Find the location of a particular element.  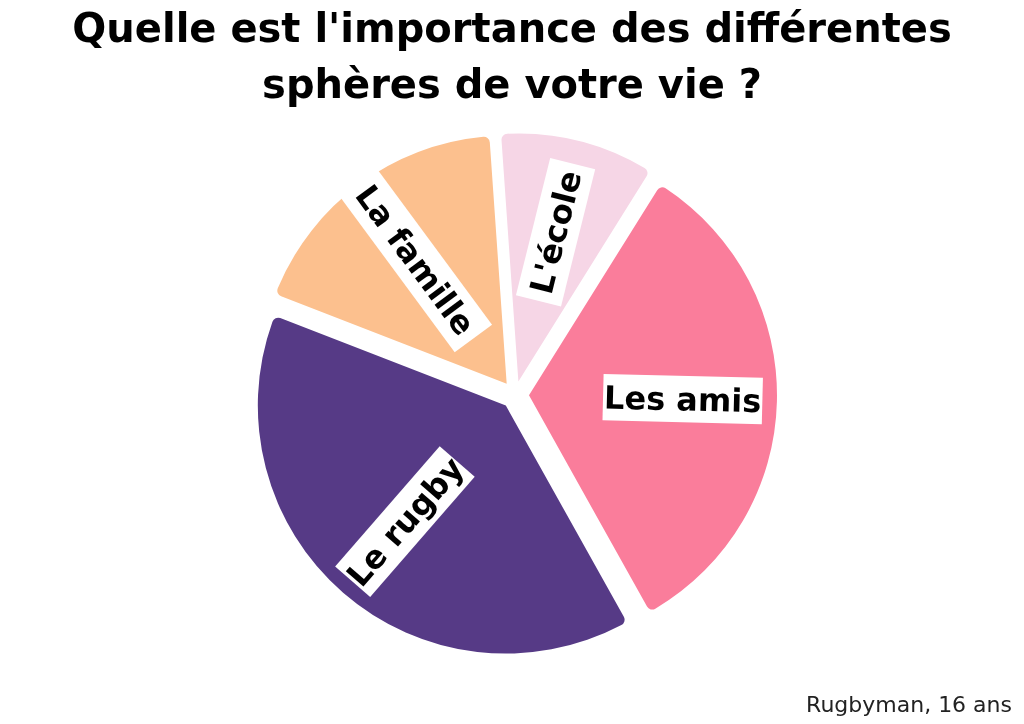

text: Rugbyman, 16 ans is located at coordinates (909, 704).